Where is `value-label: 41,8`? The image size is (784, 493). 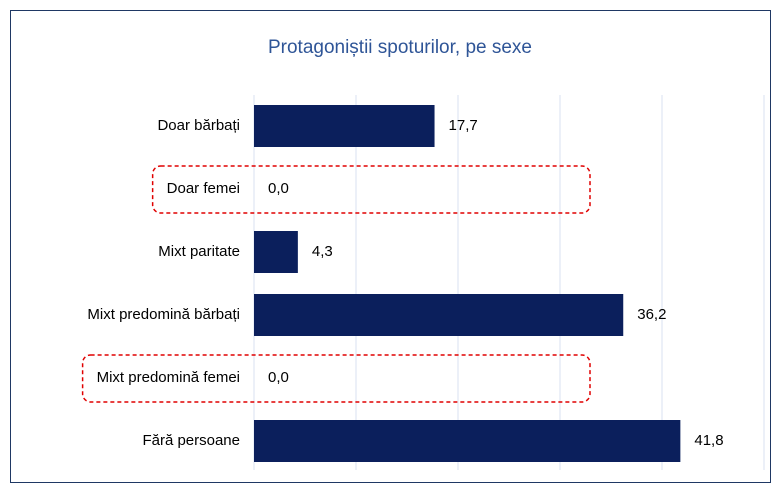 value-label: 41,8 is located at coordinates (708, 440).